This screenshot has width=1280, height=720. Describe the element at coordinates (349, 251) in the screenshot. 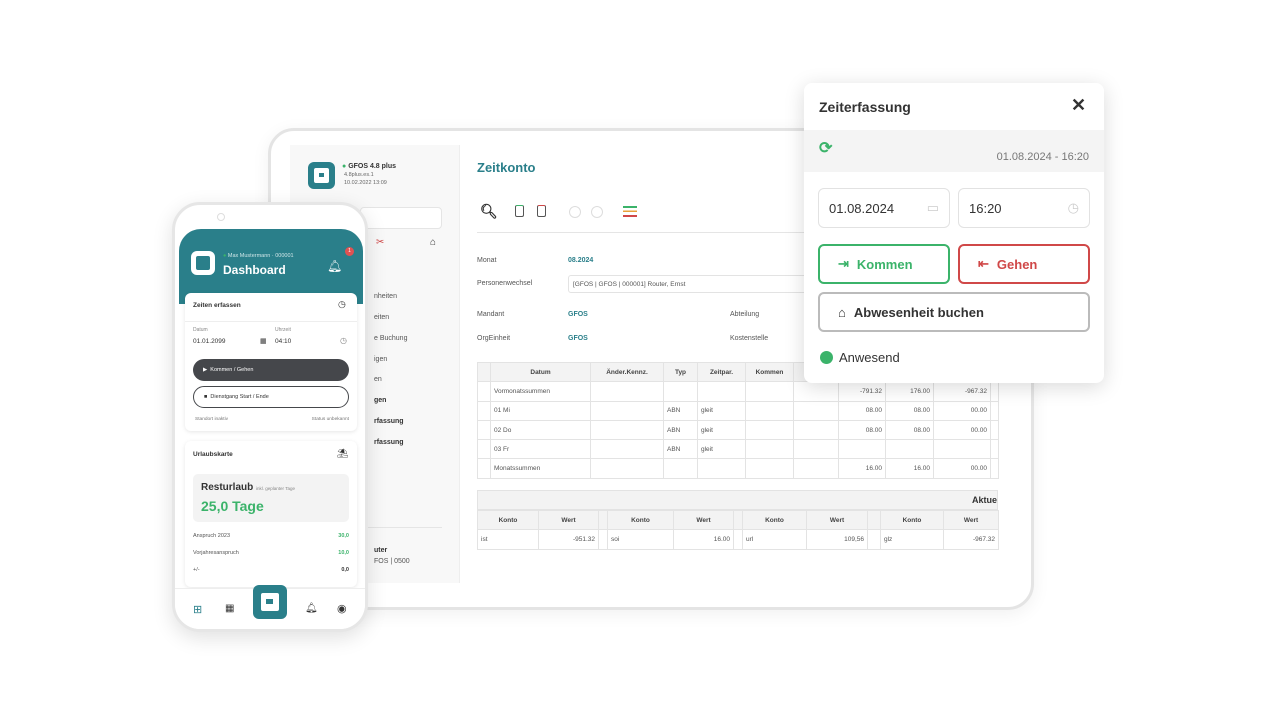

I see `notification-badge: 1` at that location.